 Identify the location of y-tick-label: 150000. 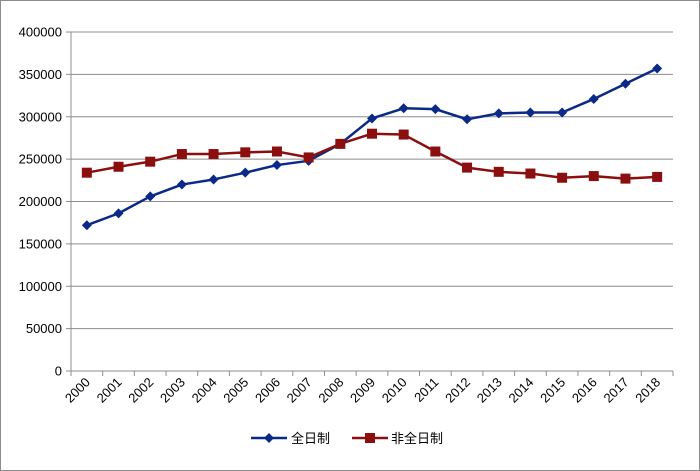
(40, 243).